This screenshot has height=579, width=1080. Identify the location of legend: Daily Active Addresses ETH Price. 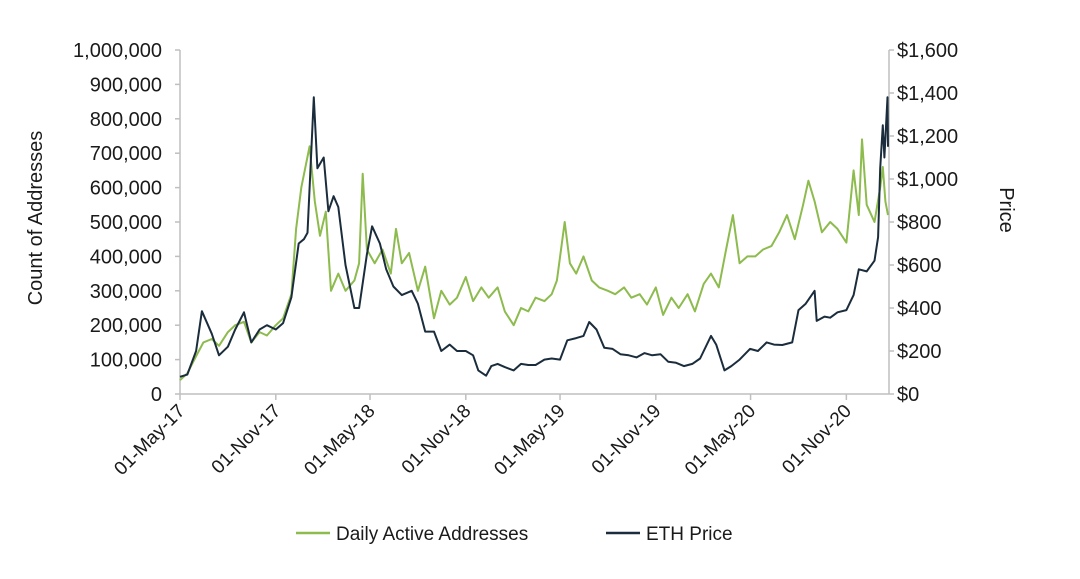
(514, 534).